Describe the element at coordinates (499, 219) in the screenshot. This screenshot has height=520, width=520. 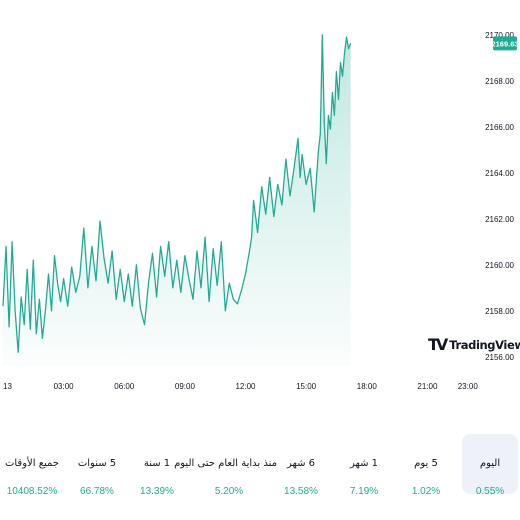
I see `y-tick-label: 2162.00` at that location.